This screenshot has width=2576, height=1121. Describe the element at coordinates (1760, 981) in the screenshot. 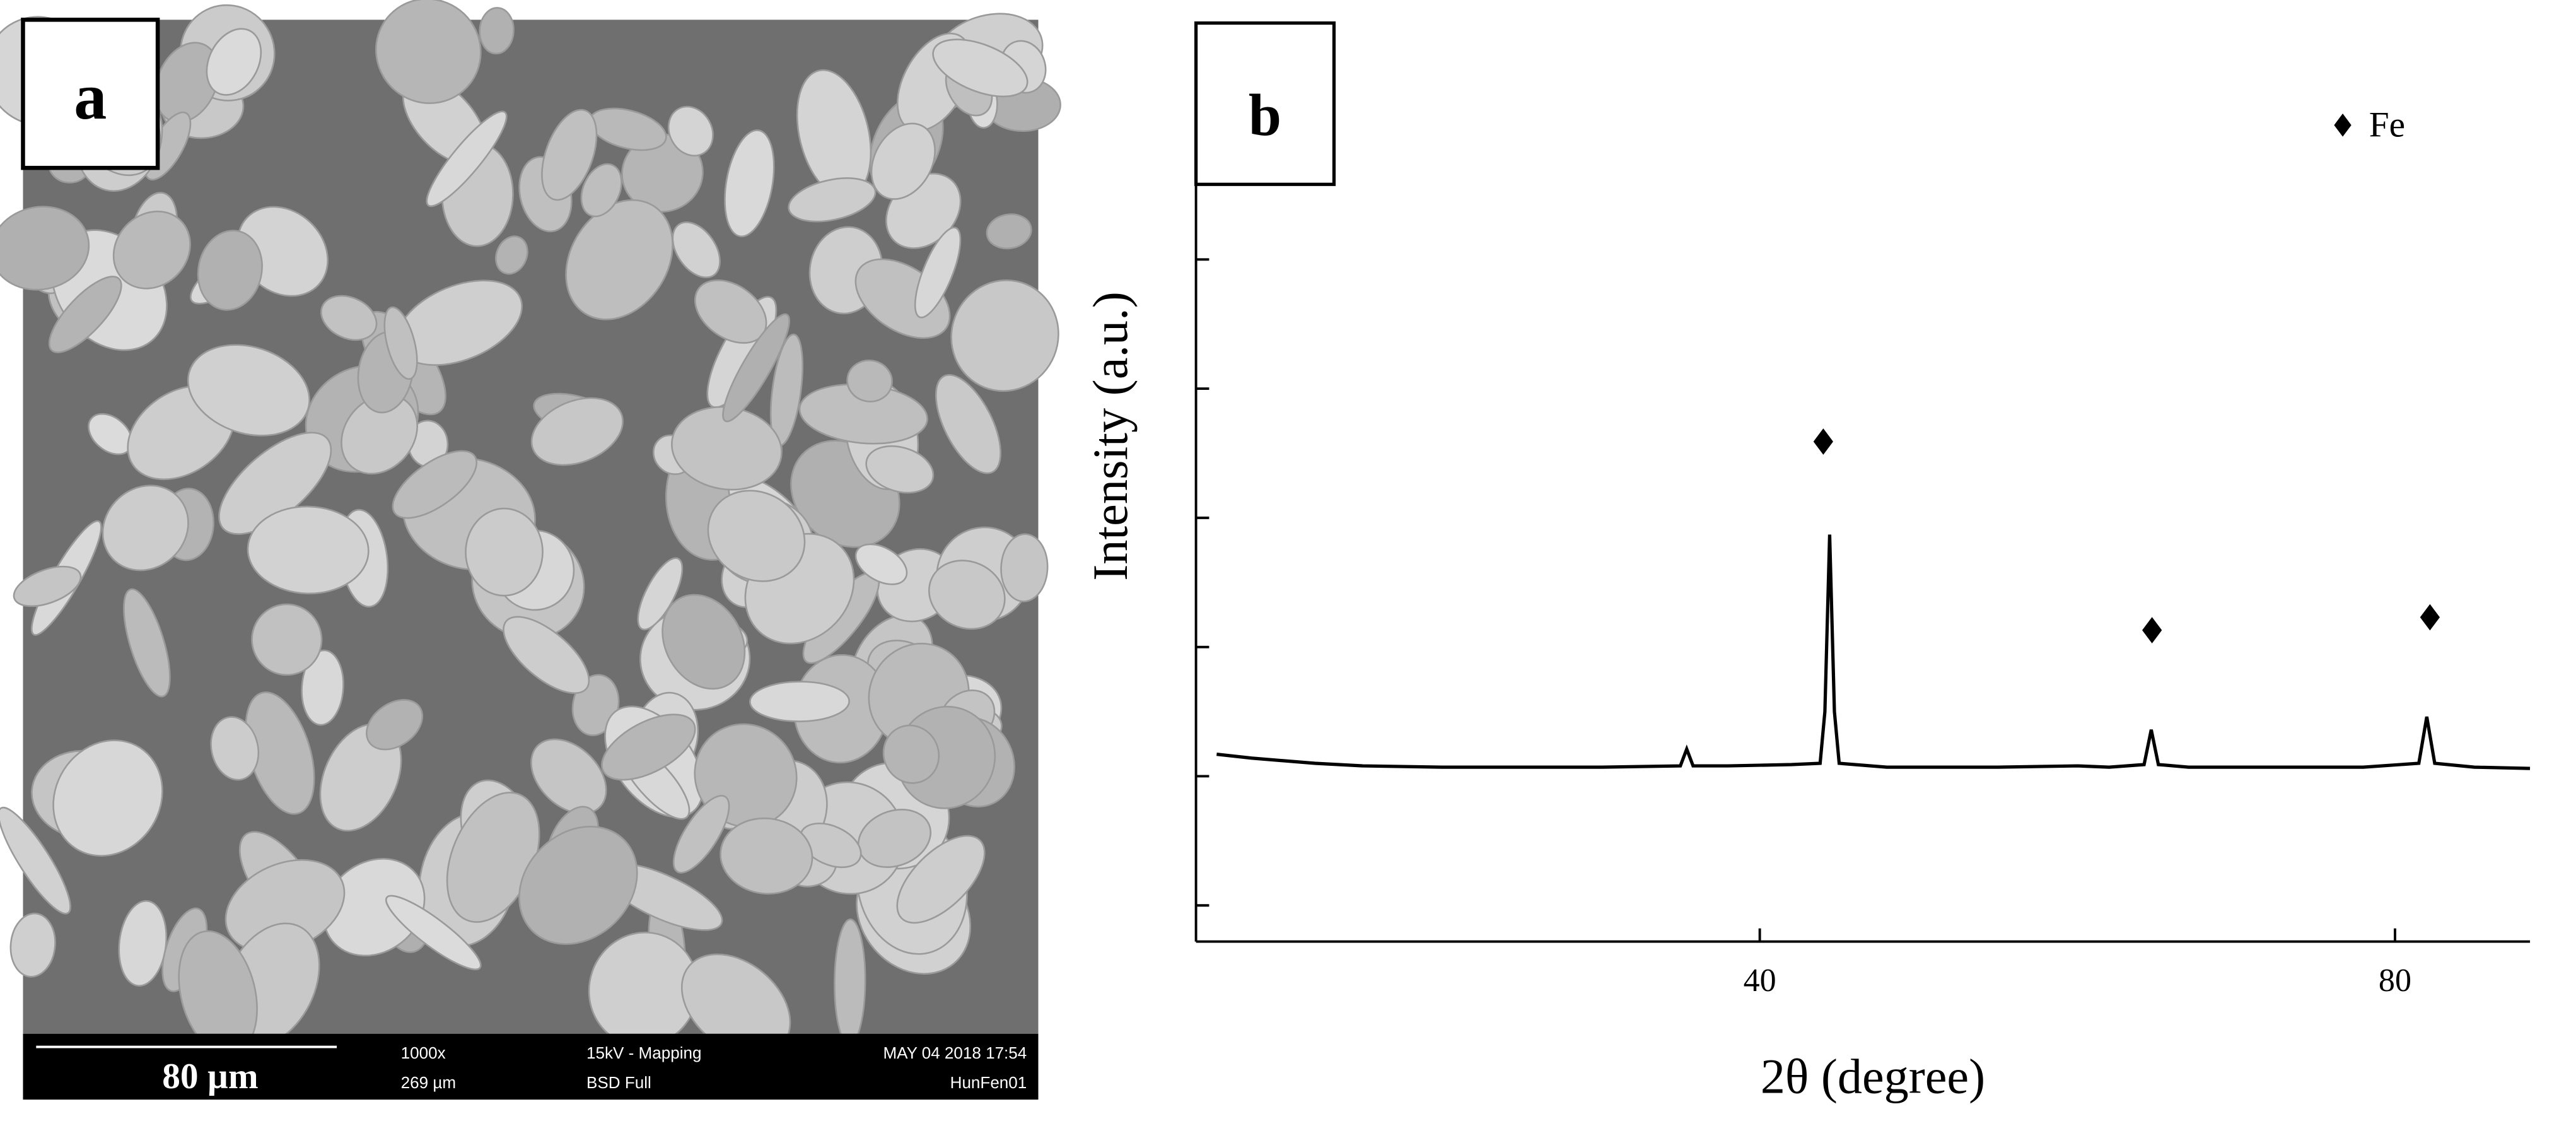

I see `x-tick-label: 40` at that location.